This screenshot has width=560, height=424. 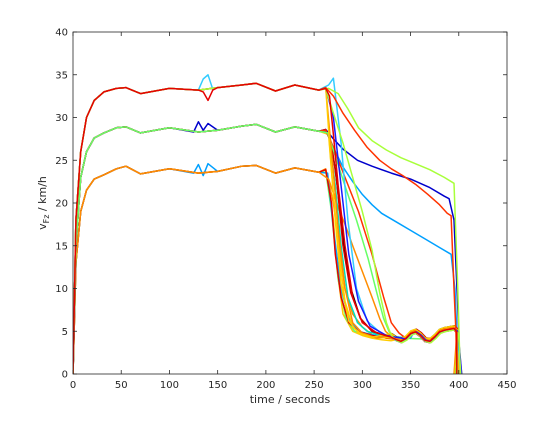 I want to click on y-axis-label-subscript: Fz, so click(x=46, y=219).